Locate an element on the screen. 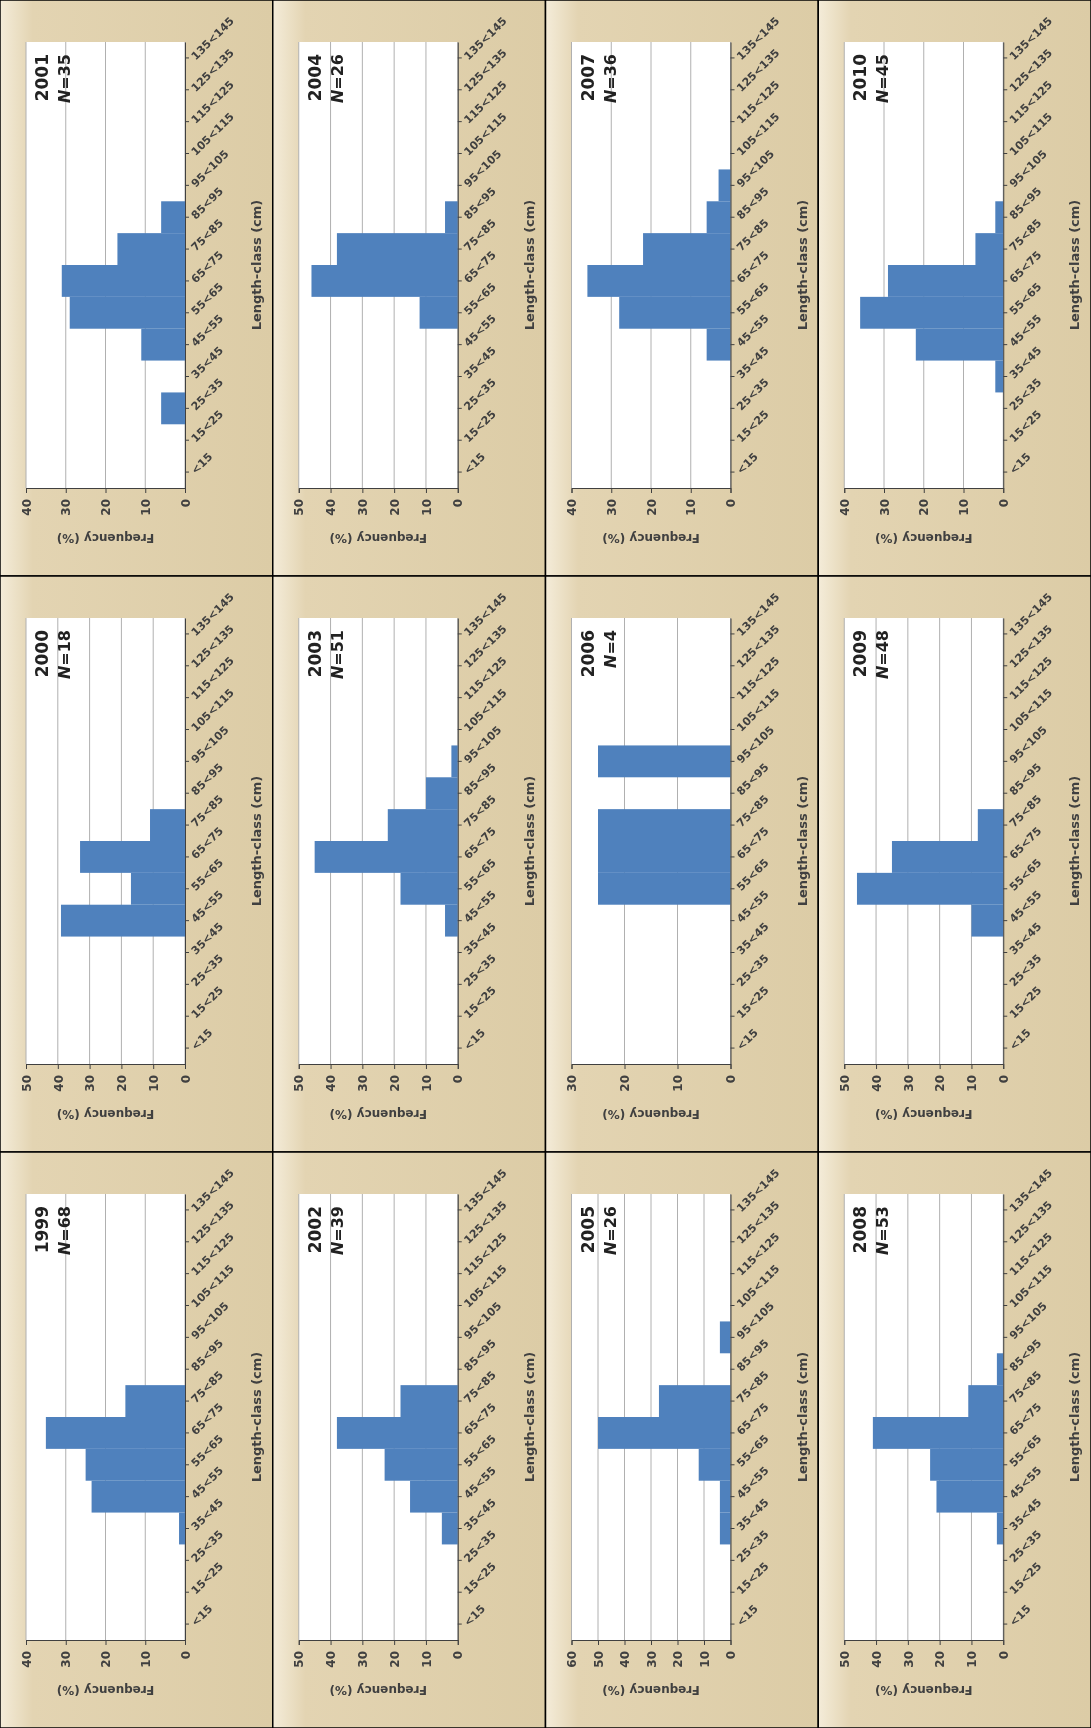 This screenshot has height=1728, width=1091. text: 2004 is located at coordinates (314, 77).